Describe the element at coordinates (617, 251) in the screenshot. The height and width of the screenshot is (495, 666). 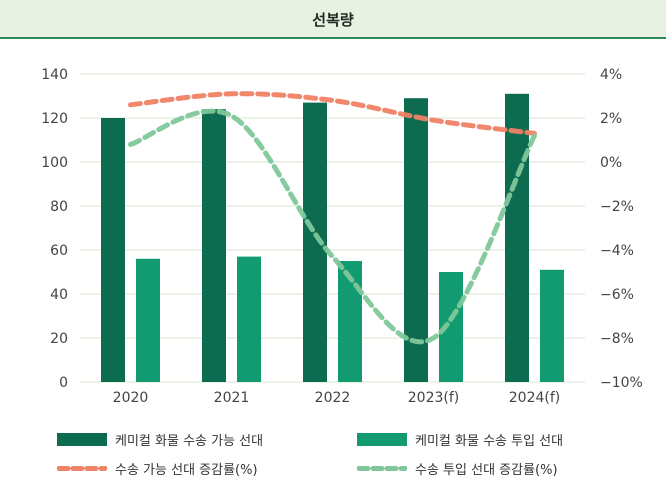
I see `y-right-tick-label: −4%` at that location.